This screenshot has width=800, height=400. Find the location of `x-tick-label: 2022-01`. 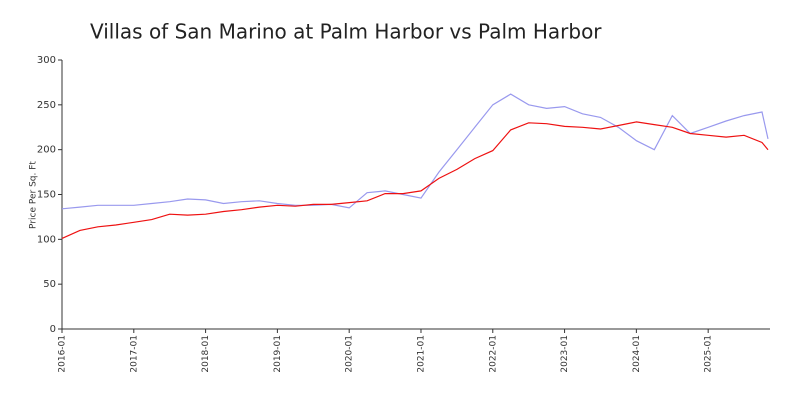

x-tick-label: 2022-01 is located at coordinates (493, 354).